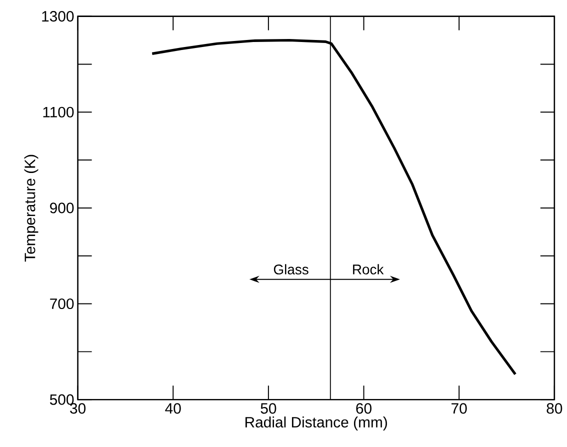 The height and width of the screenshot is (447, 567). Describe the element at coordinates (62, 304) in the screenshot. I see `y-tick-label: 700` at that location.